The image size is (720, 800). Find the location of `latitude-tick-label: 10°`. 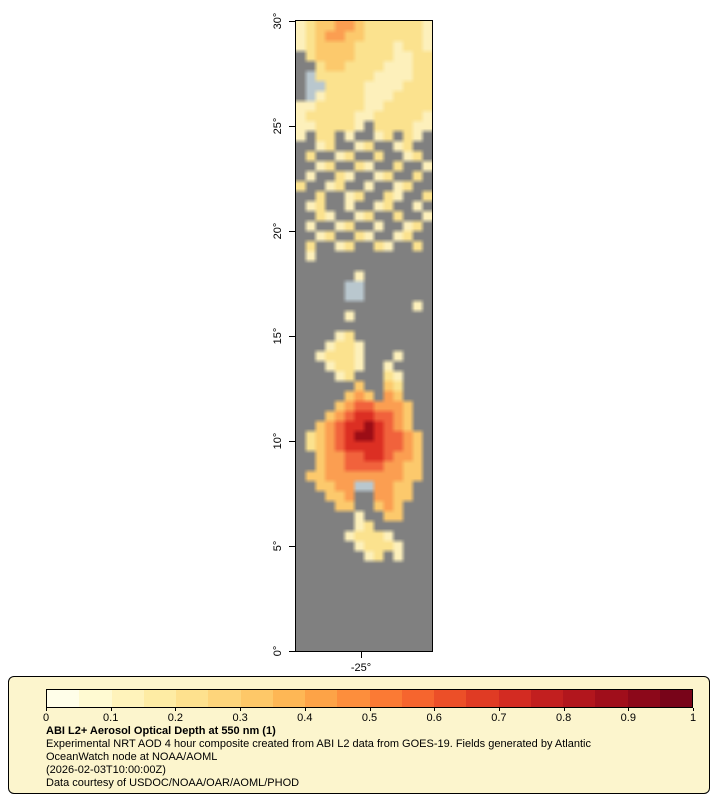

latitude-tick-label: 10° is located at coordinates (278, 441).